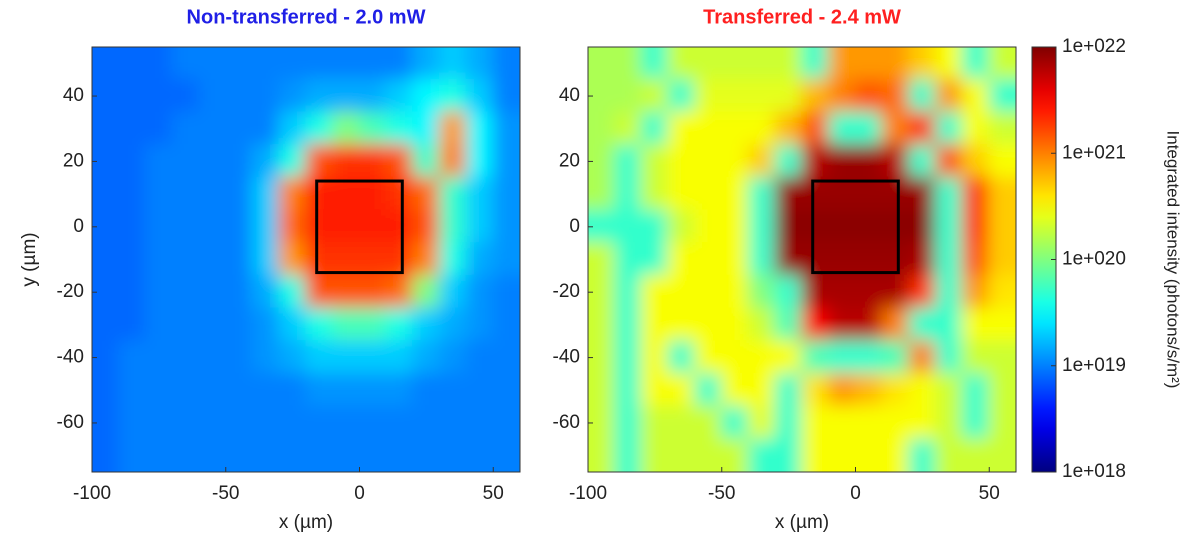 This screenshot has height=547, width=1192. Describe the element at coordinates (1173, 260) in the screenshot. I see `colorbar-label: Integrated intensity (photons/s/m²)` at that location.